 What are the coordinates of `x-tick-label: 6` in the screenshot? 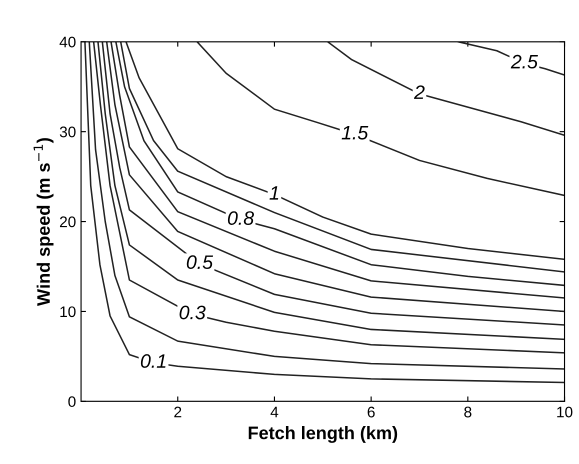 It's located at (371, 412).